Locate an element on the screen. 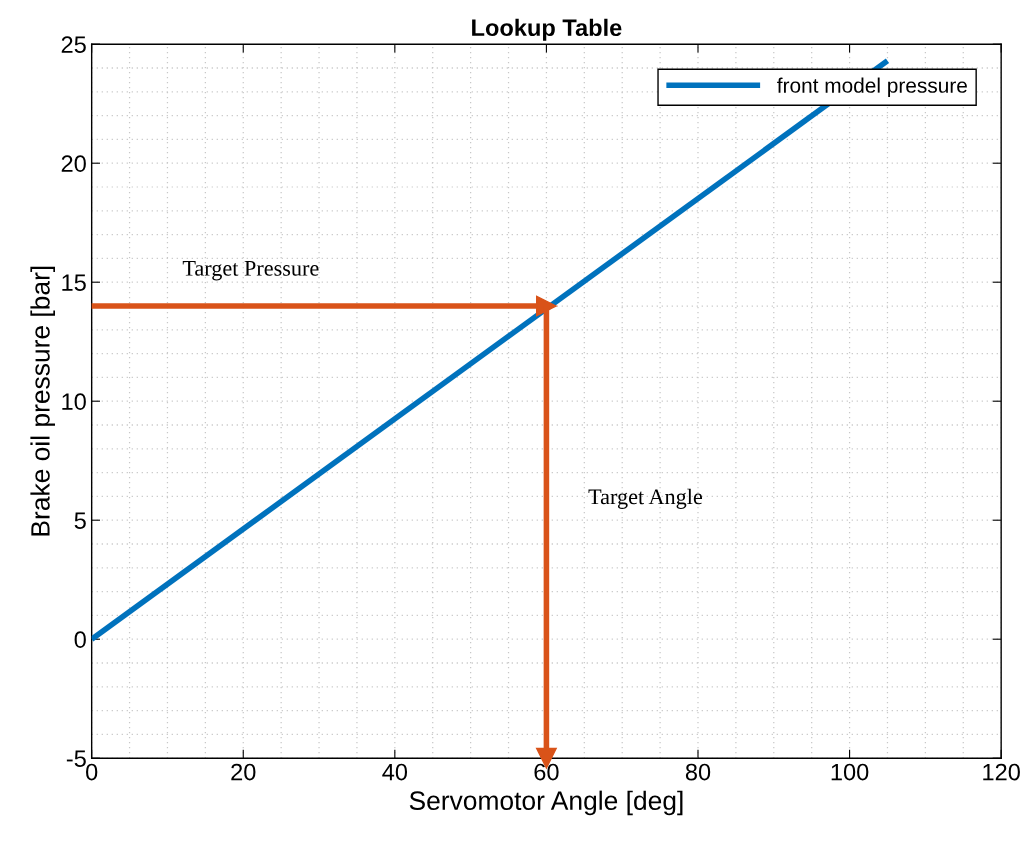 The height and width of the screenshot is (850, 1030). chart-title: Lookup Table is located at coordinates (547, 29).